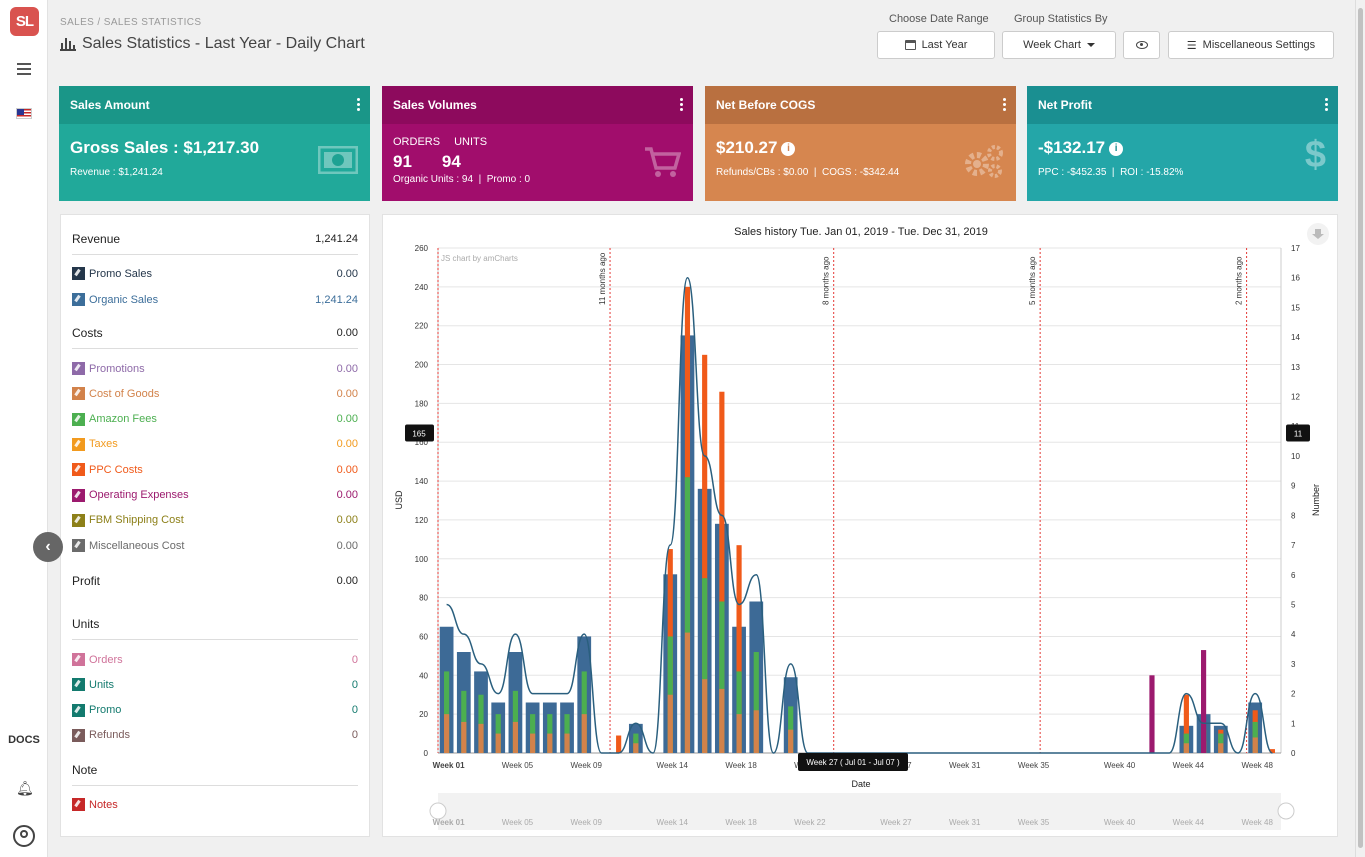  I want to click on app-logo: SL, so click(24, 21).